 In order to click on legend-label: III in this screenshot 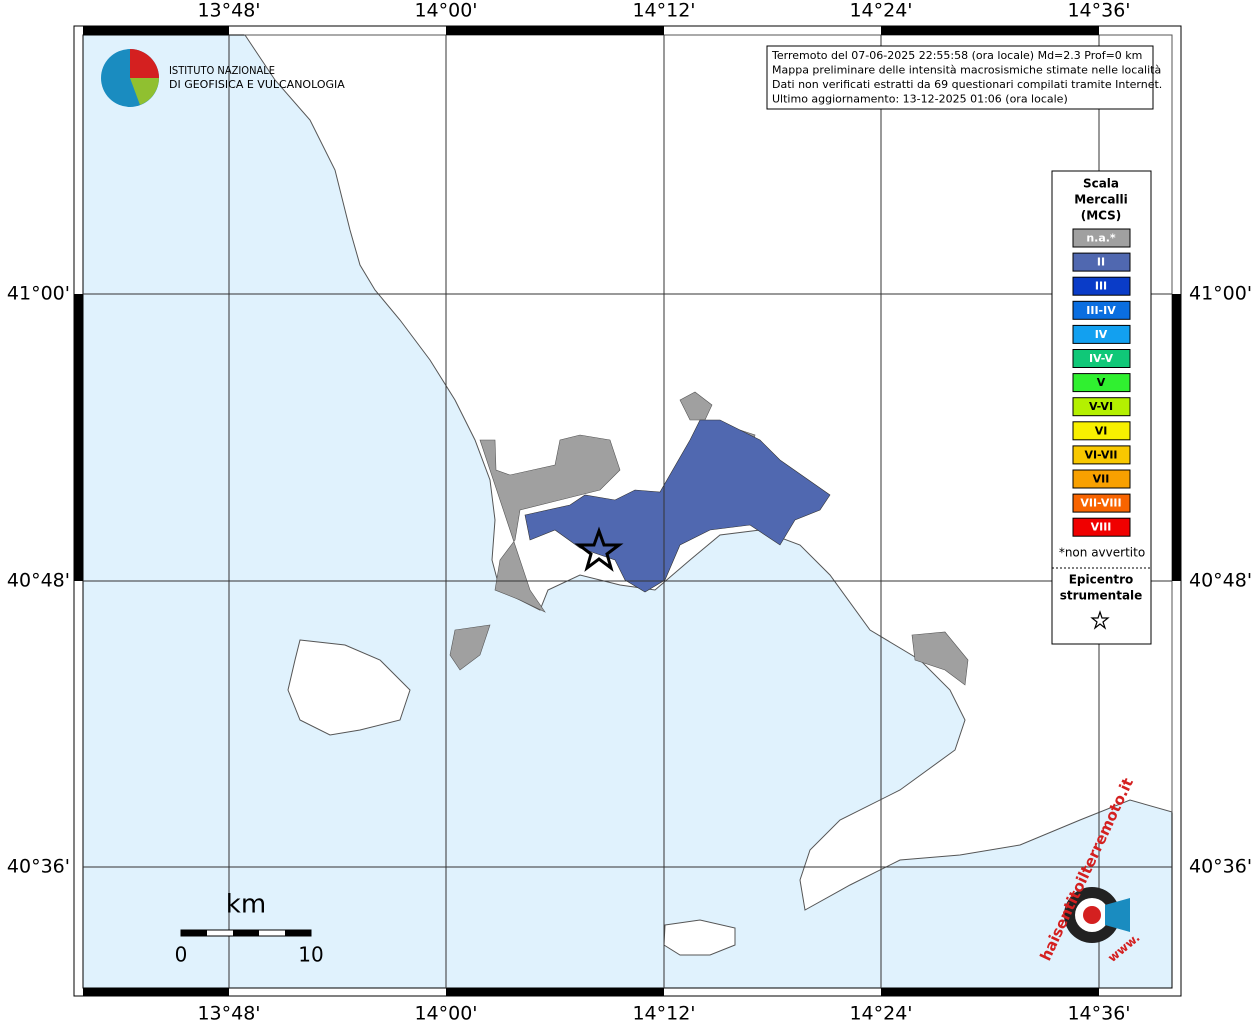, I will do `click(1101, 286)`.